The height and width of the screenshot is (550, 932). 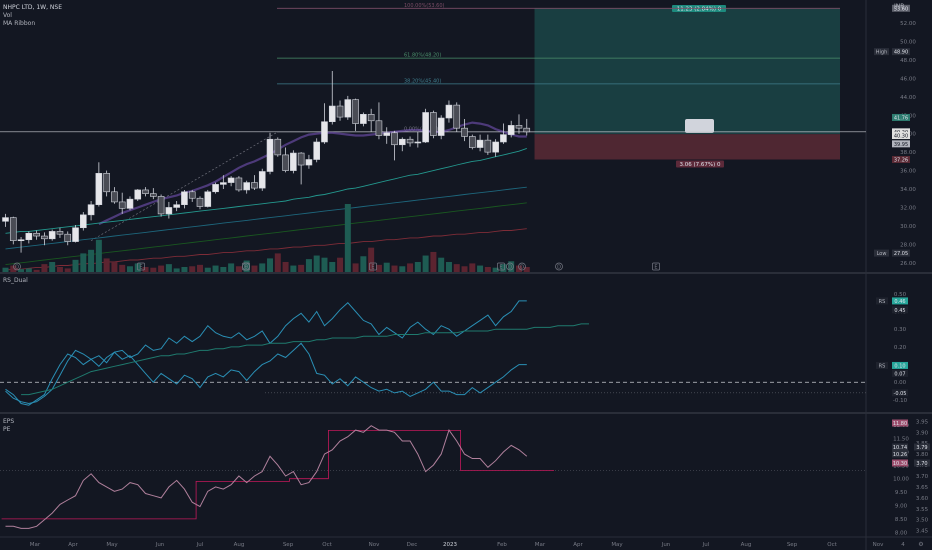 I want to click on price-badge-prefix: Low, so click(x=882, y=254).